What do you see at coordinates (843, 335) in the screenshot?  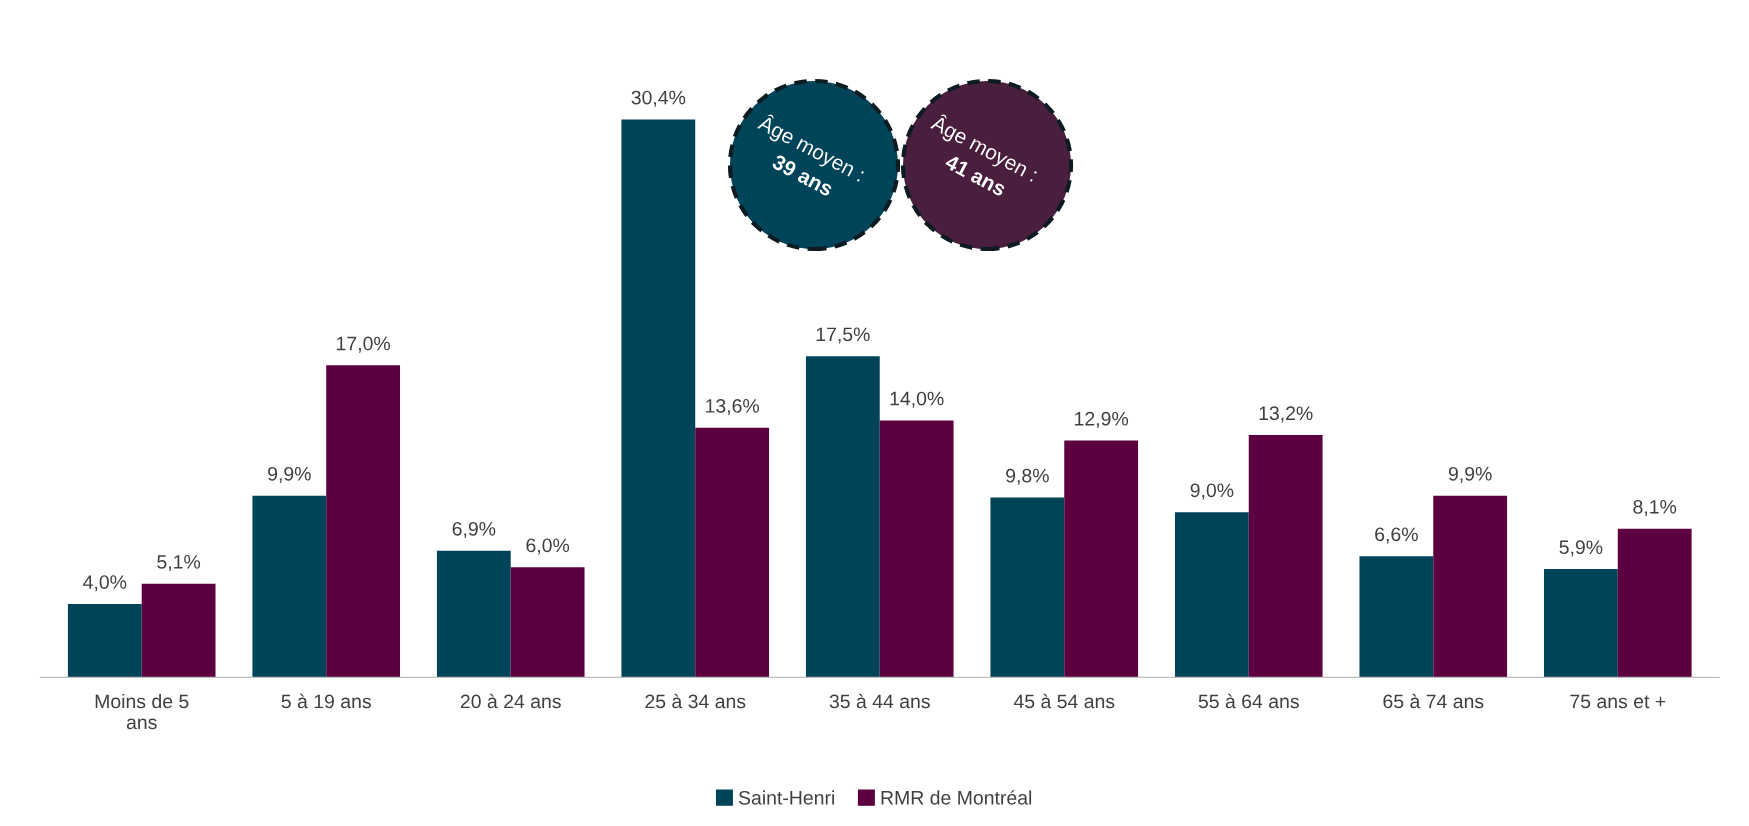 I see `data-label: 17,5%` at bounding box center [843, 335].